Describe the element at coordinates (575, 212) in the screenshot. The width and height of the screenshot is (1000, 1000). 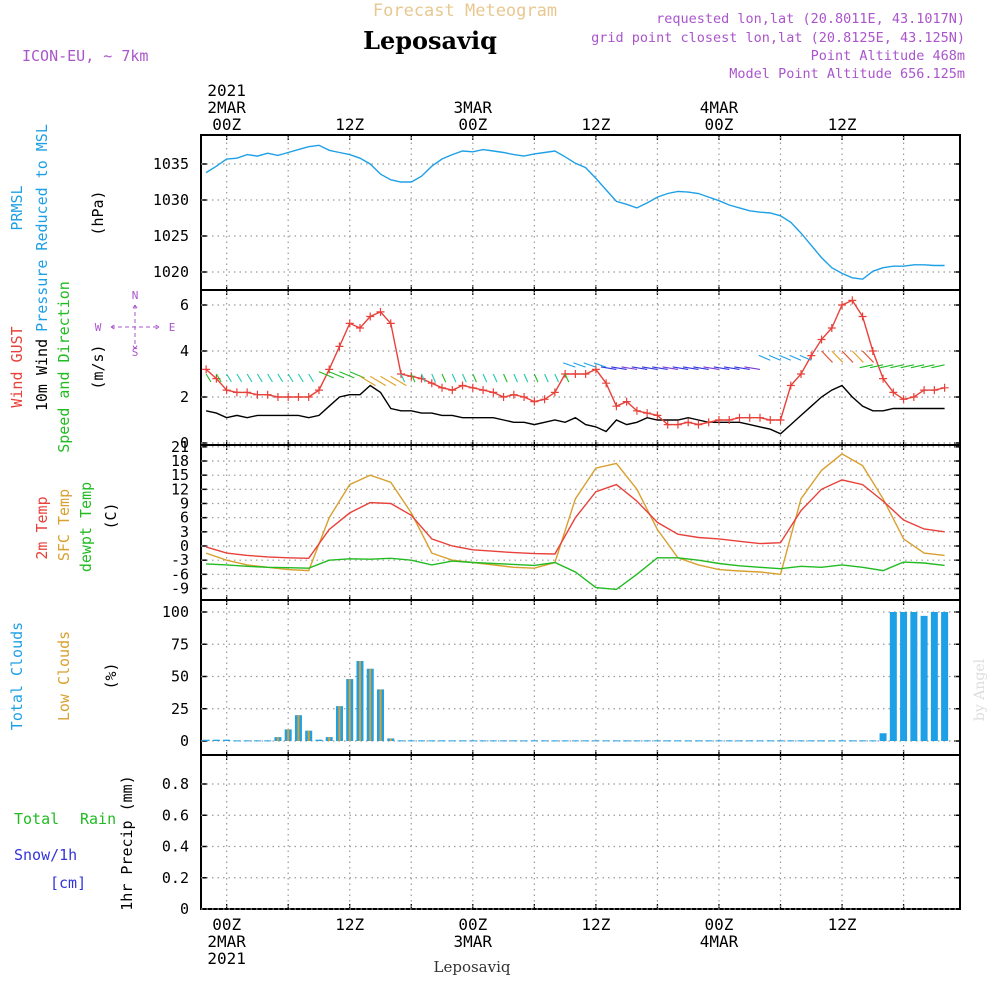
I see `pressure-line` at that location.